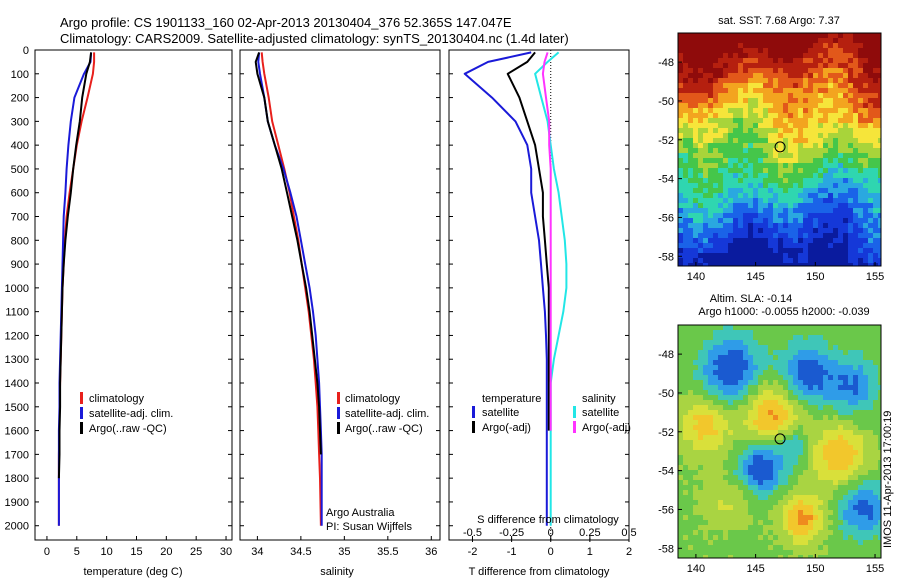 Image resolution: width=900 pixels, height=580 pixels. I want to click on map-lon-tick-label: 140, so click(696, 569).